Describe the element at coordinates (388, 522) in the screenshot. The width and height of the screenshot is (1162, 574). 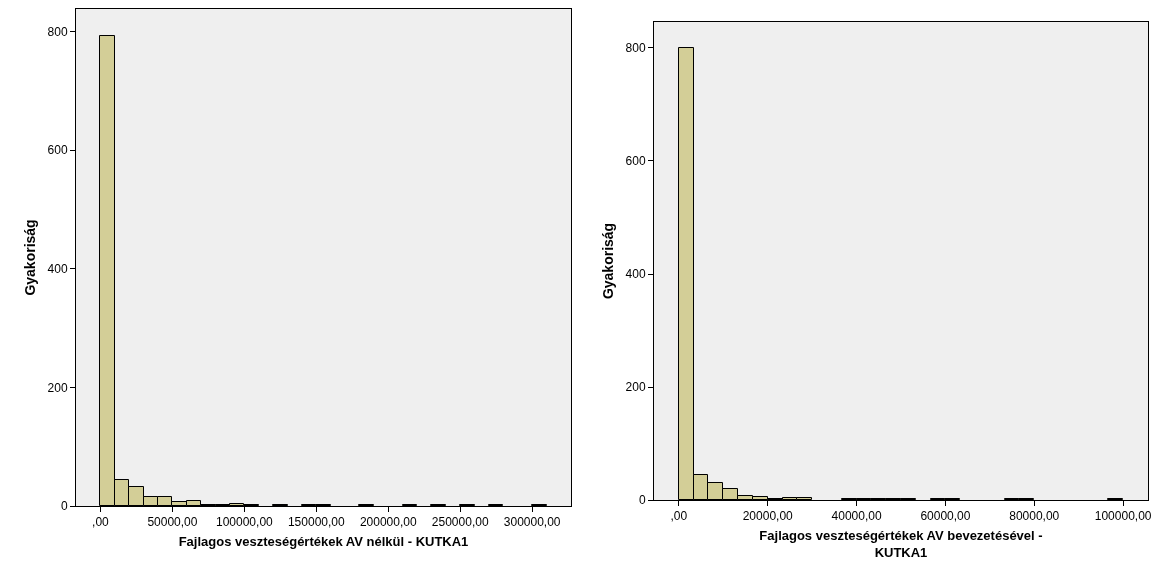
I see `x-tick-label: 200000,00` at that location.